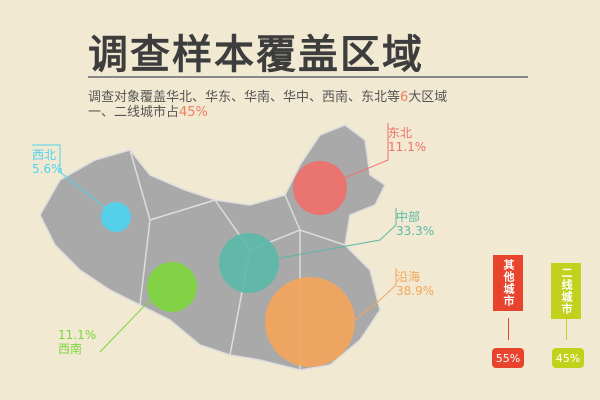 This screenshot has width=600, height=400. Describe the element at coordinates (193, 112) in the screenshot. I see `subtitle-number: 45%` at that location.